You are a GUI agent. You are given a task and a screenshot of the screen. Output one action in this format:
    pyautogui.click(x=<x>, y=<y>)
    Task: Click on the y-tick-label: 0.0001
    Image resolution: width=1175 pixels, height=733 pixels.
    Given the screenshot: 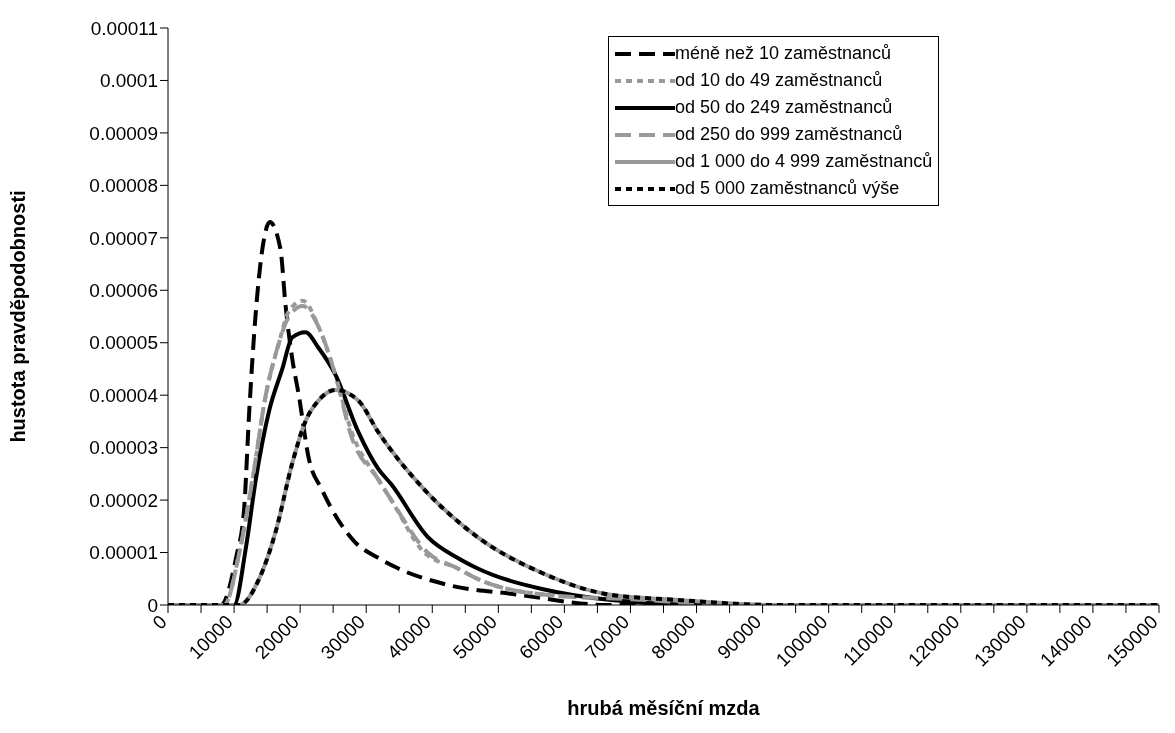 What is the action you would take?
    pyautogui.click(x=128, y=81)
    